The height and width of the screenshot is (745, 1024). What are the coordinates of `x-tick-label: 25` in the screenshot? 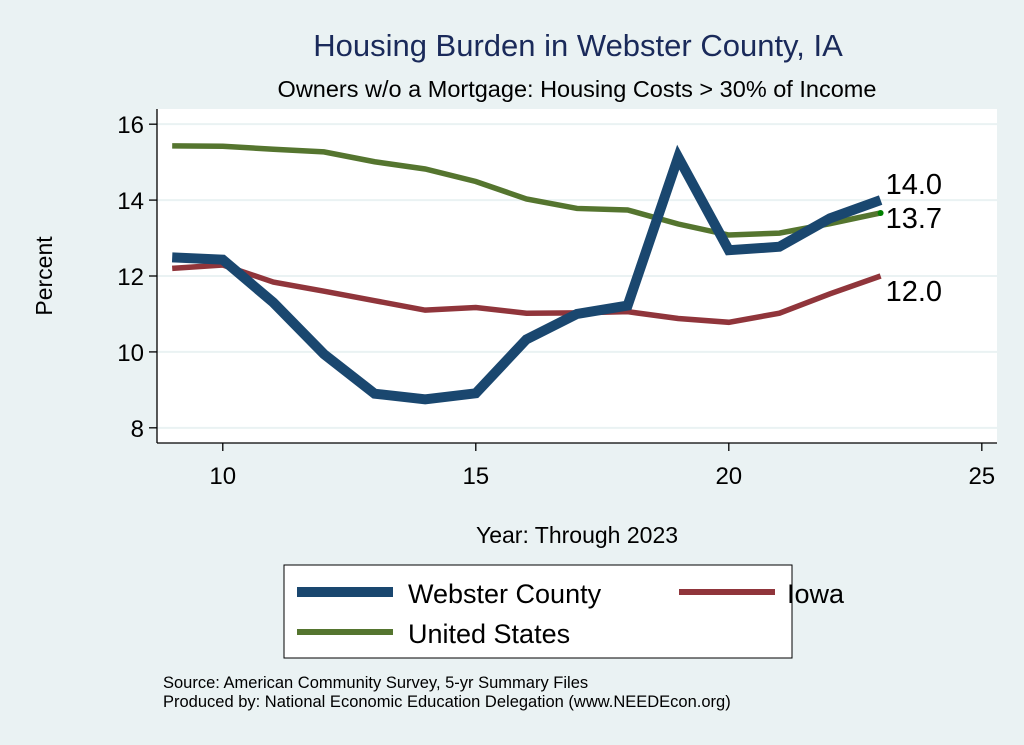 It's located at (981, 476).